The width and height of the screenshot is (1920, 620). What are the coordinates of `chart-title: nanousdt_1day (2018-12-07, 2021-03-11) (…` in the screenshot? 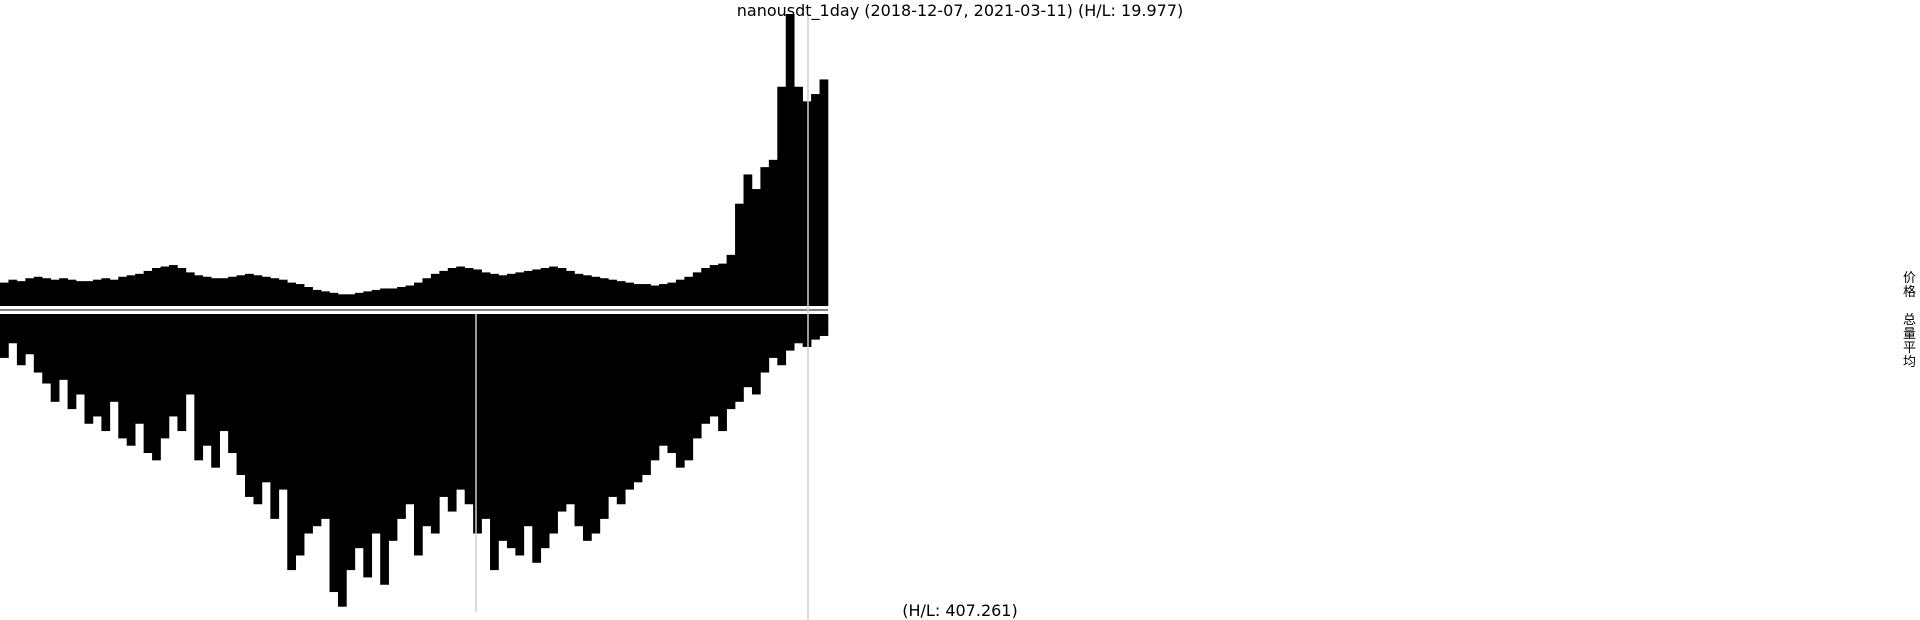 It's located at (960, 10).